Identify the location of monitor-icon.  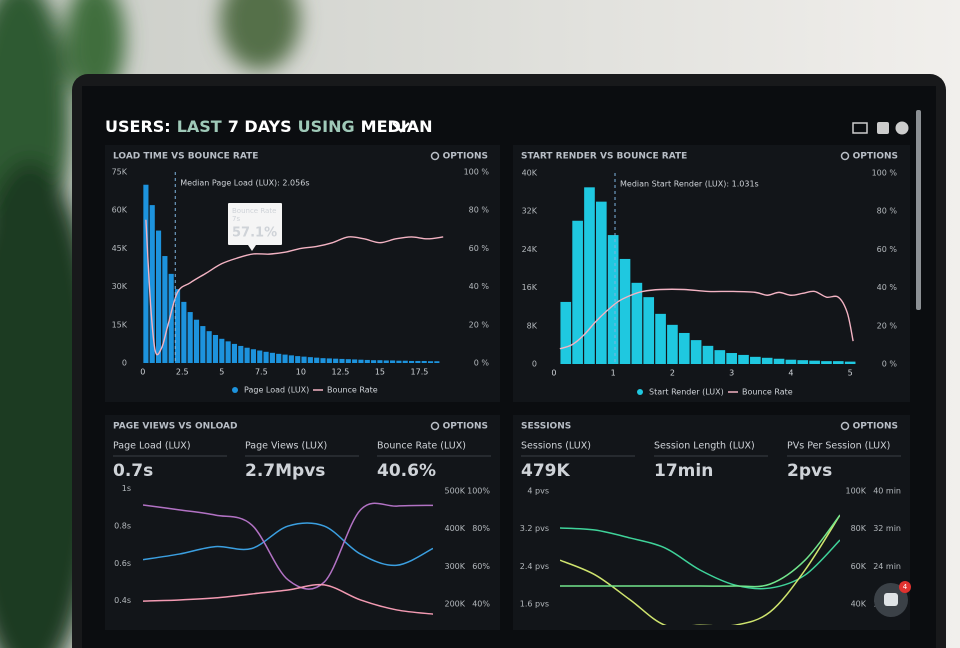
(860, 128).